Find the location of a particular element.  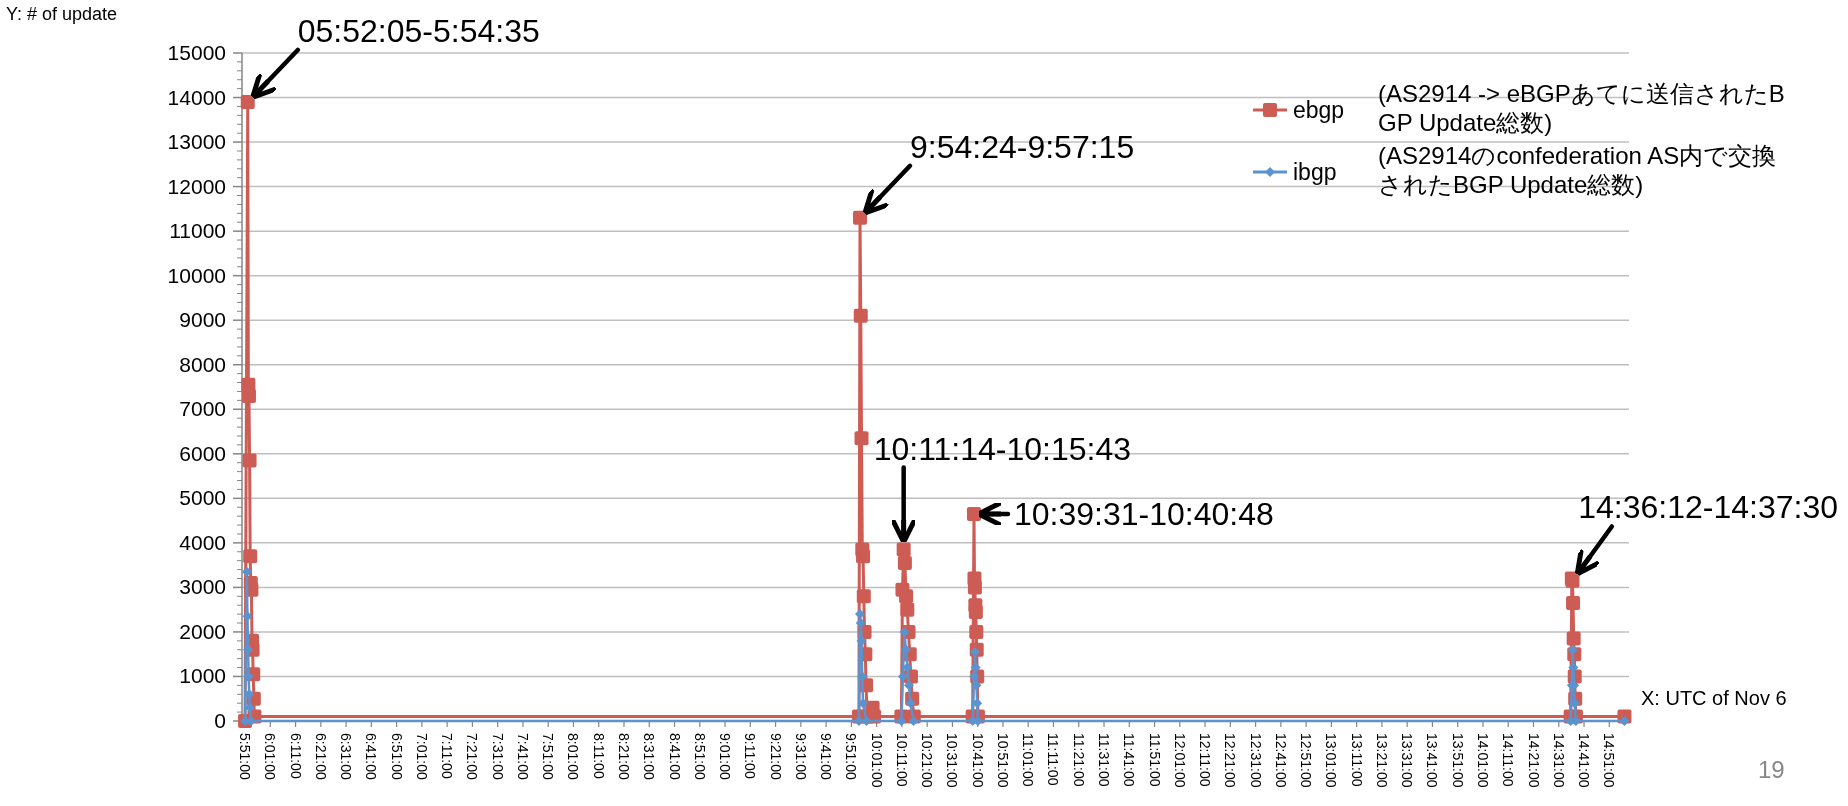

x-tick-label: 8:51:00 is located at coordinates (699, 756).